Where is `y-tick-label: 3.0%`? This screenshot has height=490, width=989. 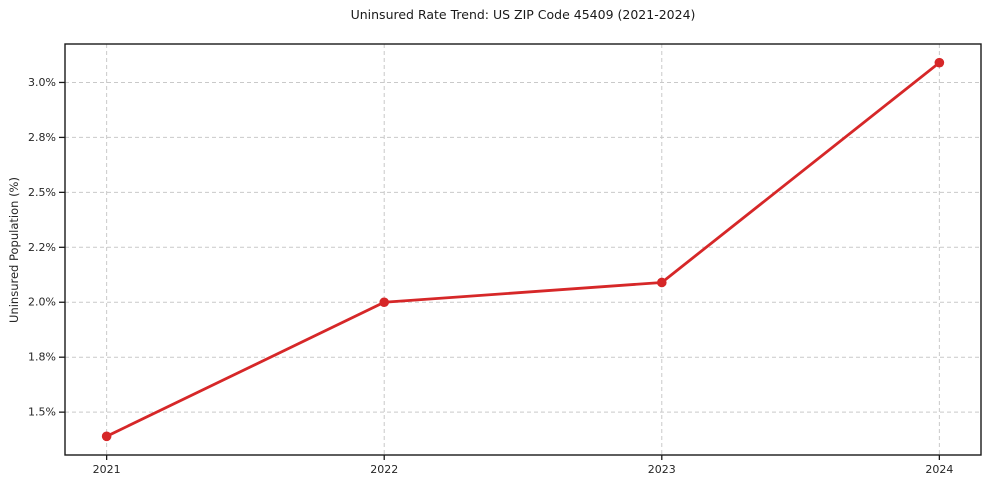
y-tick-label: 3.0% is located at coordinates (42, 82).